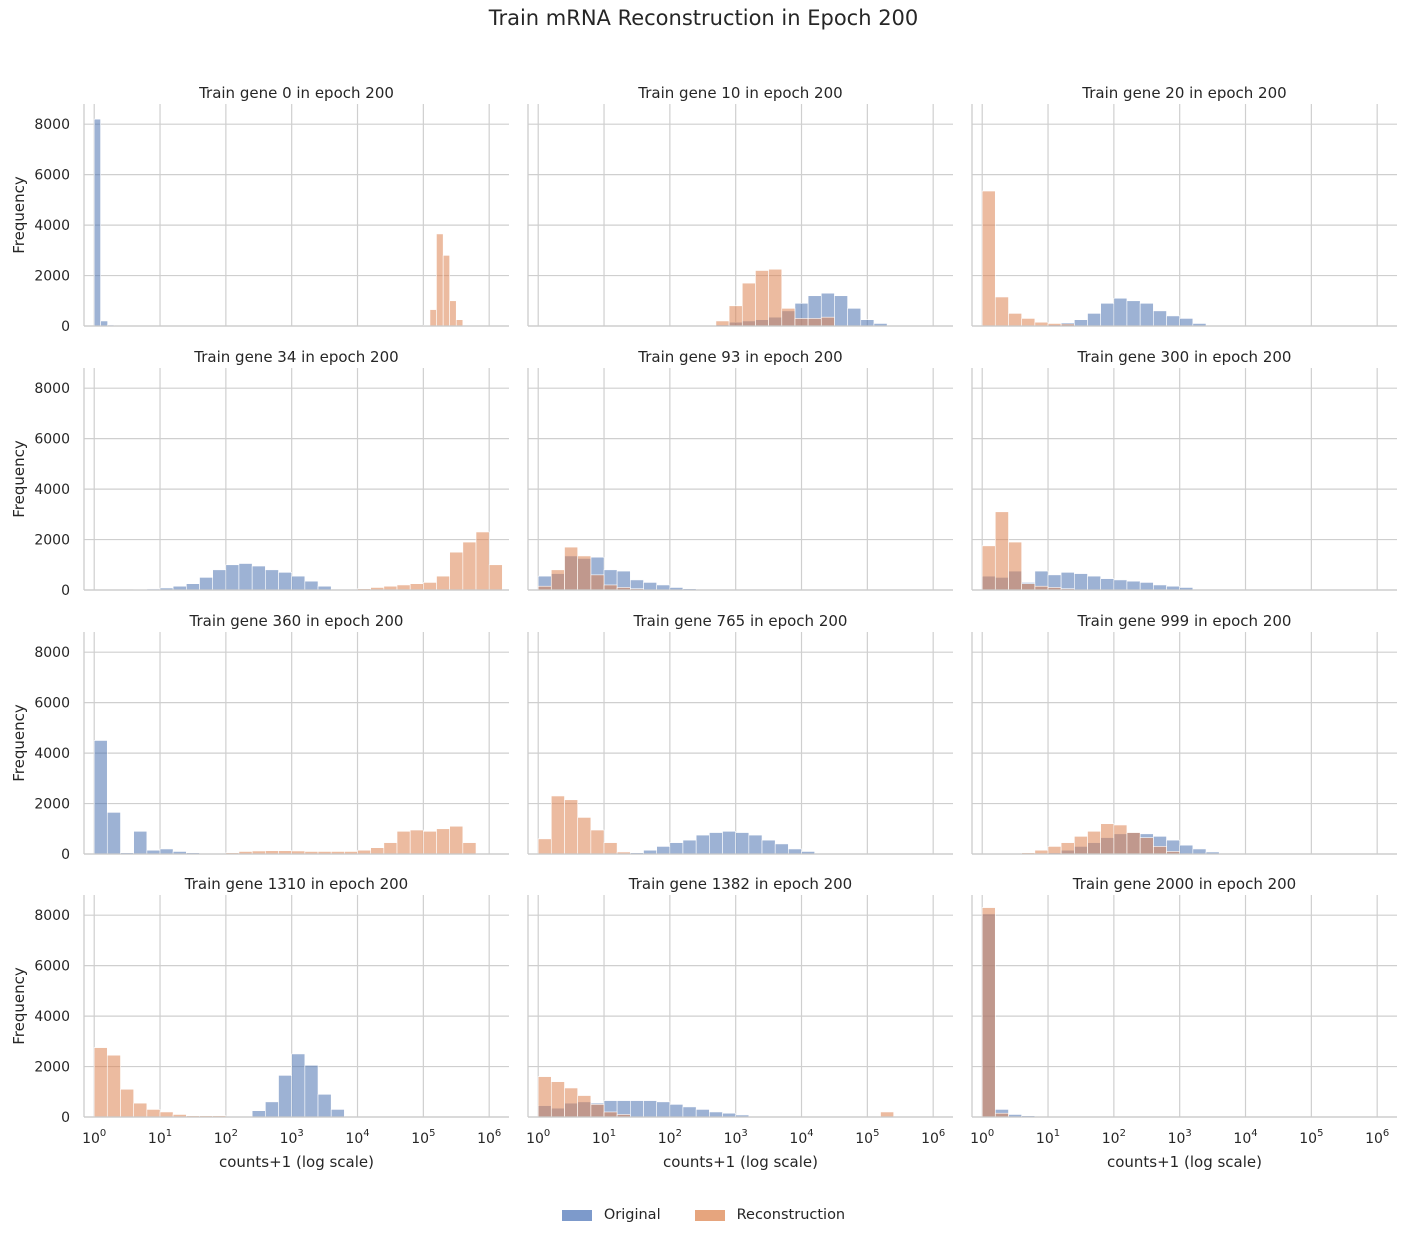 Image resolution: width=1407 pixels, height=1242 pixels. I want to click on panel-title: Train gene 765 in epoch 200, so click(740, 621).